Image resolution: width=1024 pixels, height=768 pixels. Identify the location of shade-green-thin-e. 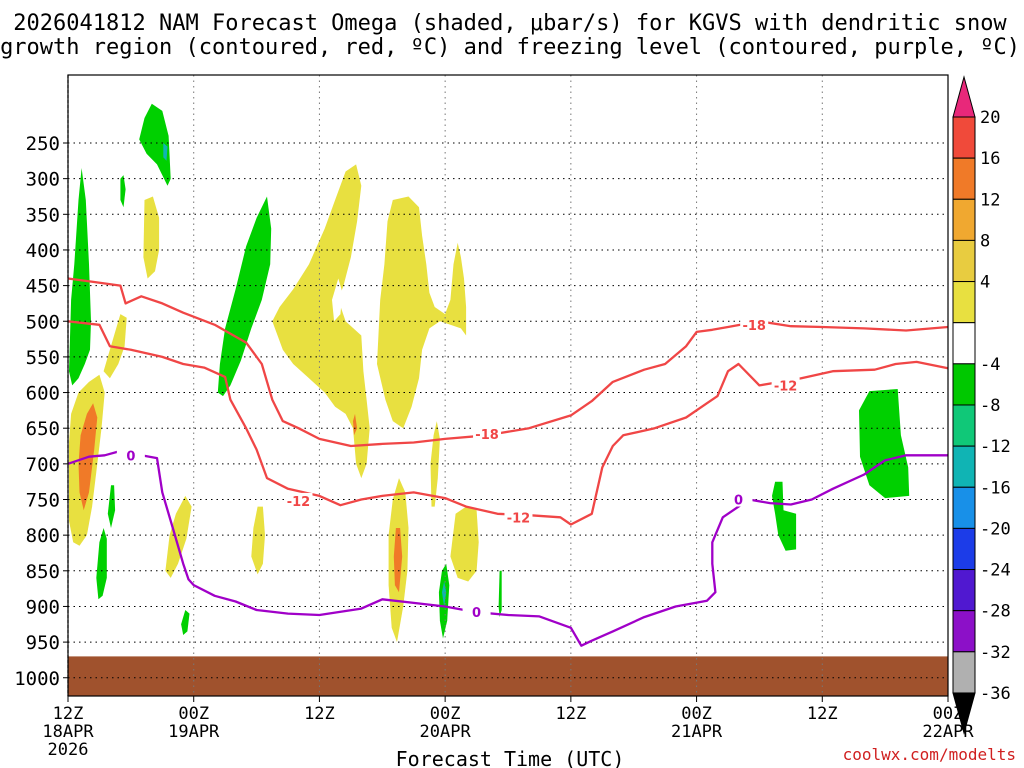
(500, 594).